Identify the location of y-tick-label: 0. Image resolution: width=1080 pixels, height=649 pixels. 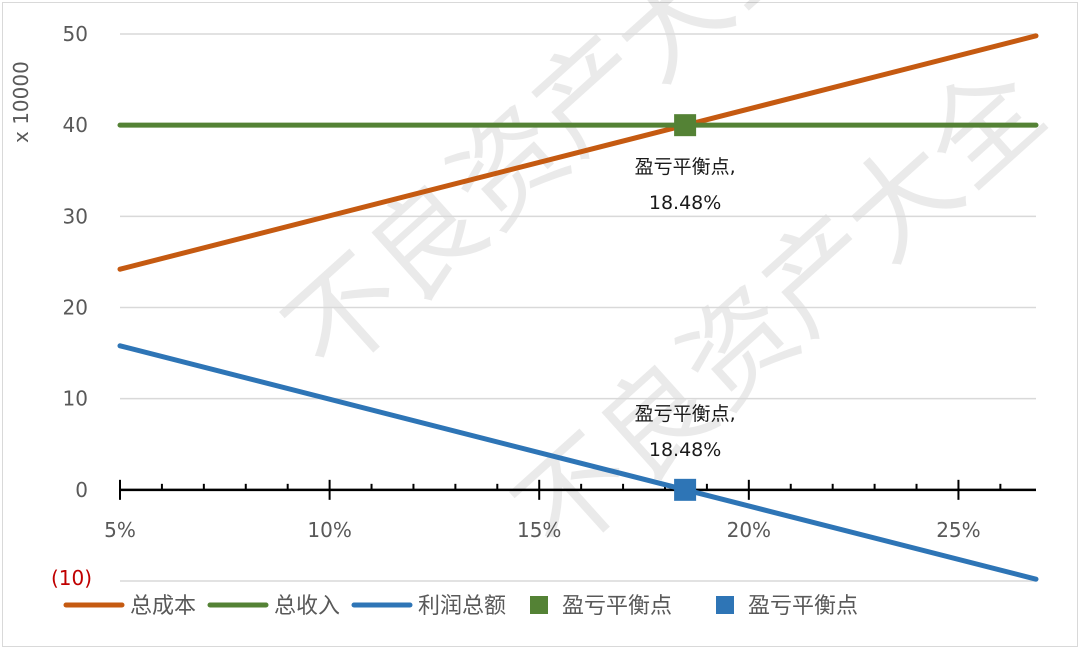
(81, 490).